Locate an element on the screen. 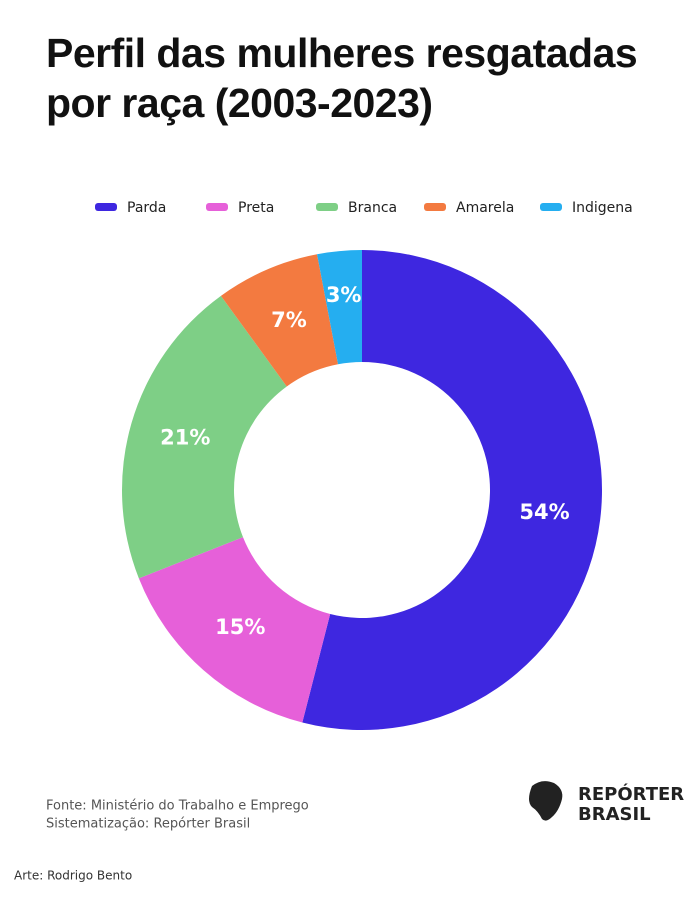 Image resolution: width=700 pixels, height=912 pixels. logo-mark is located at coordinates (546, 801).